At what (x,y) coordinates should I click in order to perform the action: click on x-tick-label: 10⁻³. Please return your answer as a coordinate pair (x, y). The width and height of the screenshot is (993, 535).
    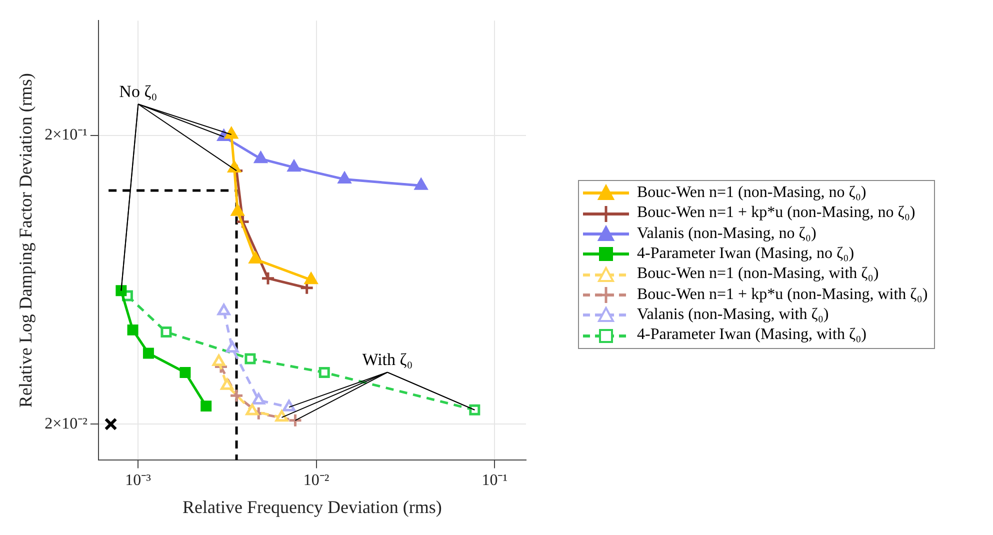
    Looking at the image, I should click on (138, 481).